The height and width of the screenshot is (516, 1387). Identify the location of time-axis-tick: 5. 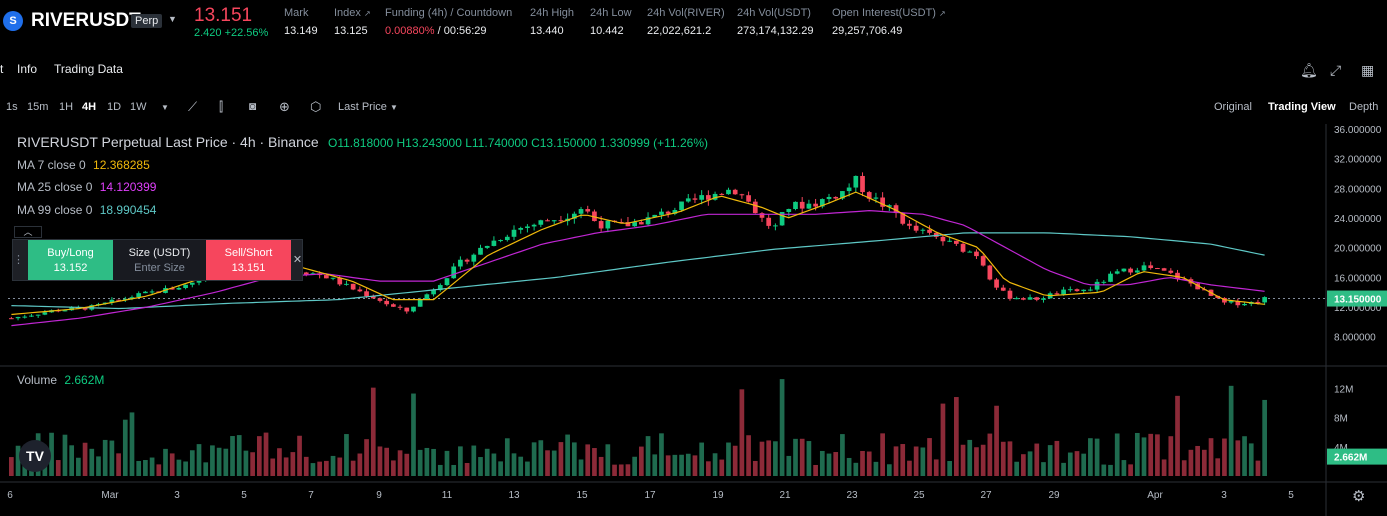
(244, 495).